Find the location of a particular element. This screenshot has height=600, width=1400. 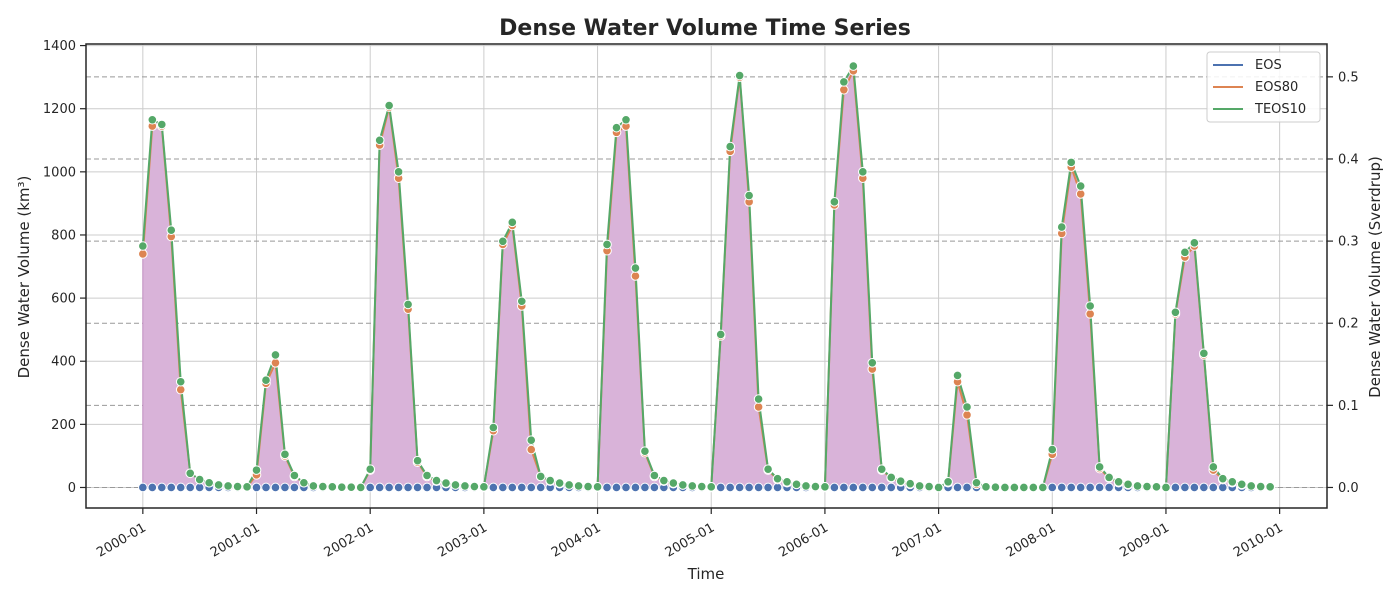

y-tick-label-1: 200 is located at coordinates (63, 425).